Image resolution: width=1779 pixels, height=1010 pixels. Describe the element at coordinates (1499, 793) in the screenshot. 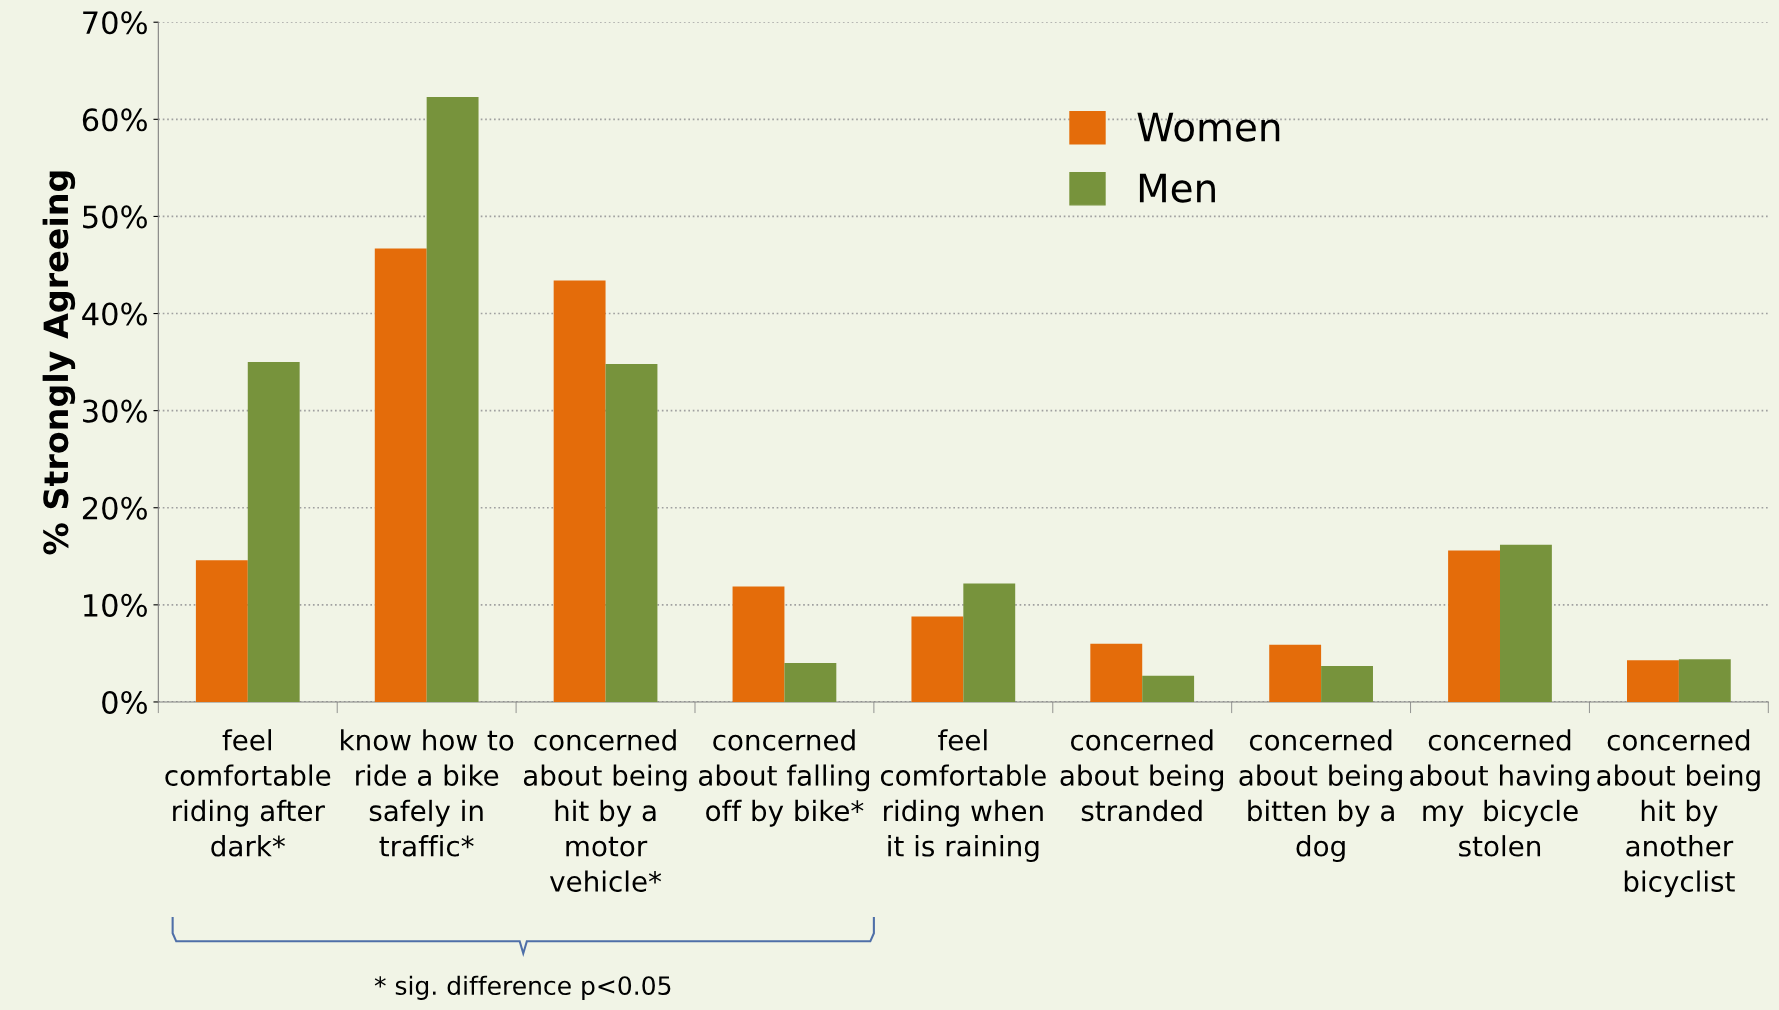

I see `x-tick-label: concerned about having my bicycle stolen` at that location.